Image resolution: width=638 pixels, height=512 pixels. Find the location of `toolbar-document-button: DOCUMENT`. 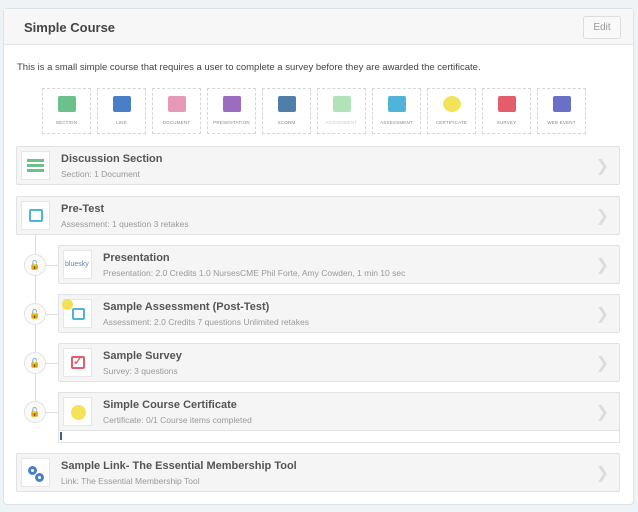

toolbar-document-button: DOCUMENT is located at coordinates (176, 111).